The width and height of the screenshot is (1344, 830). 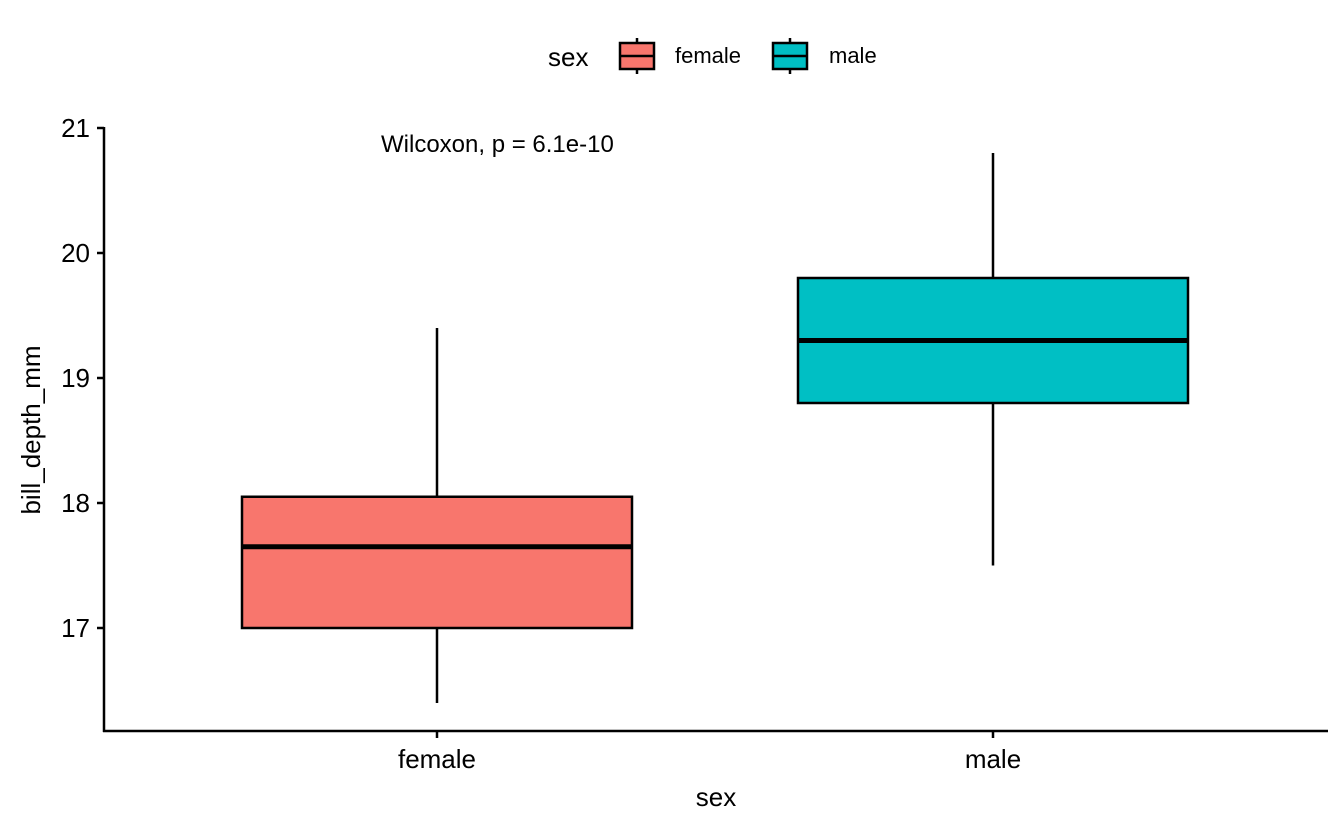 What do you see at coordinates (75, 628) in the screenshot?
I see `y-tick-label: 17` at bounding box center [75, 628].